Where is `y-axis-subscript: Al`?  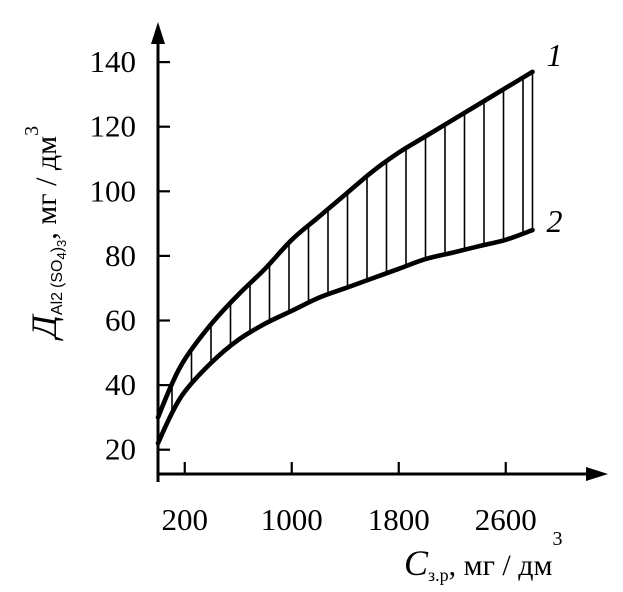
y-axis-subscript: Al is located at coordinates (57, 308).